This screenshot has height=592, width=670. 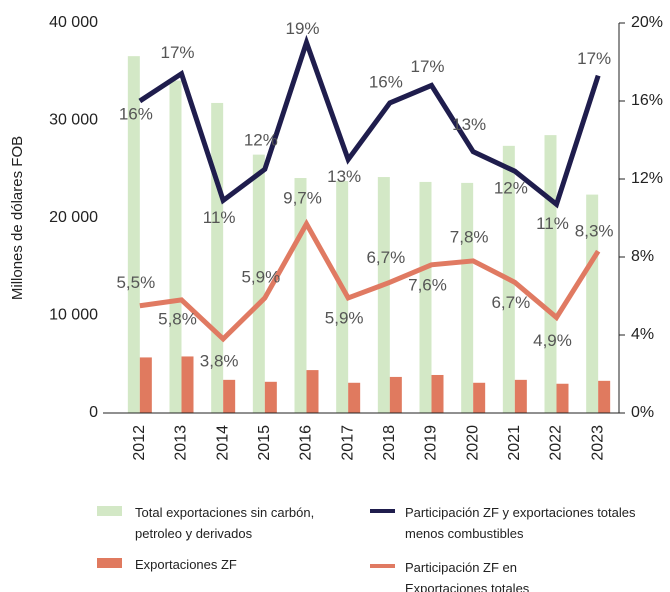 What do you see at coordinates (427, 284) in the screenshot?
I see `data-label: 7,6%` at bounding box center [427, 284].